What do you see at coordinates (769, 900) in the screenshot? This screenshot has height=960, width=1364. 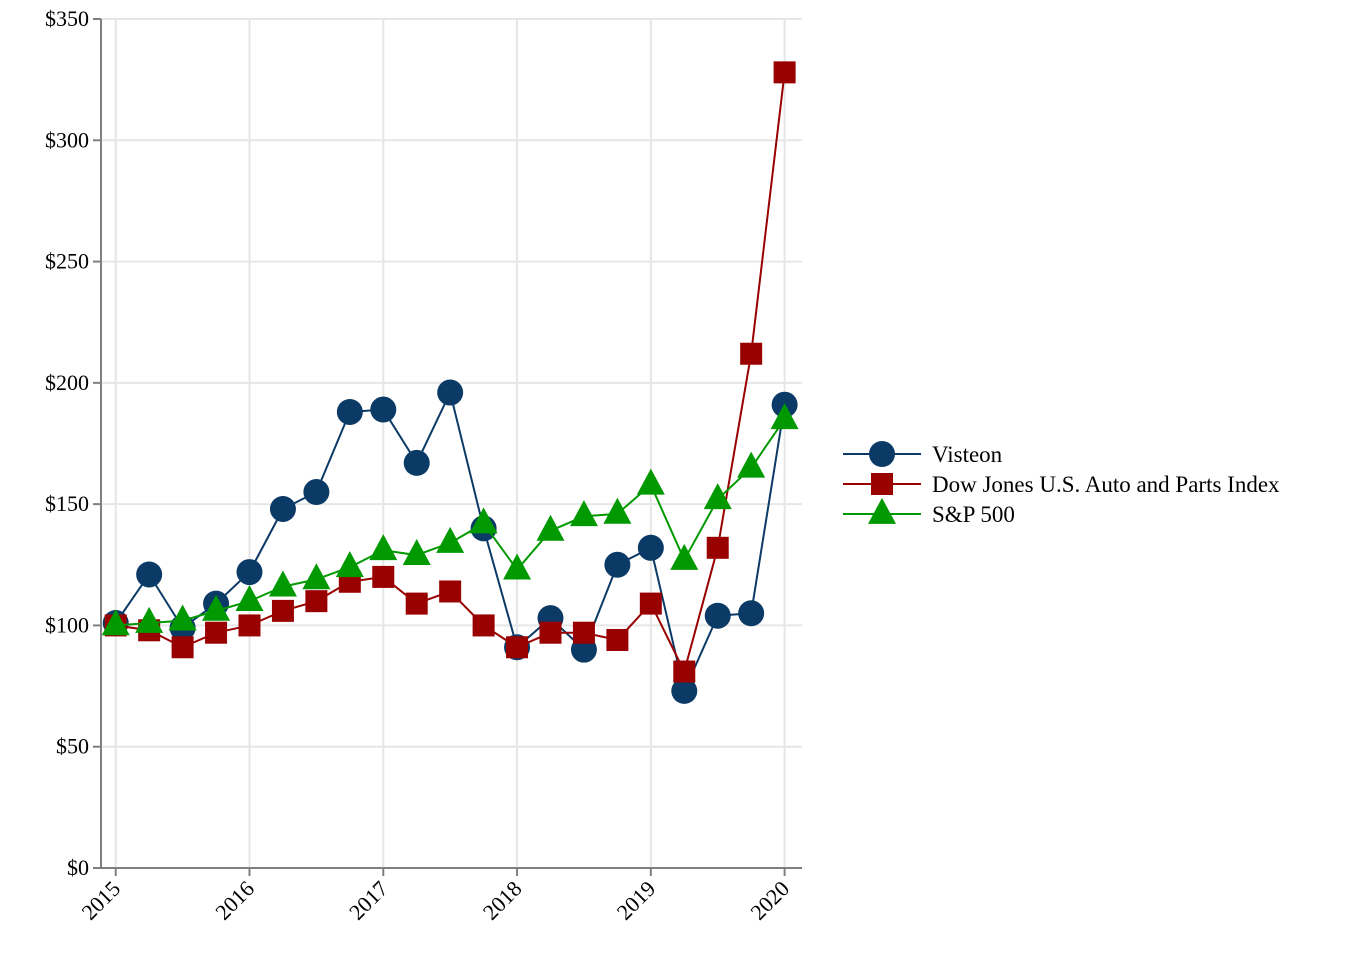 I see `x-tick-label: 2020` at bounding box center [769, 900].